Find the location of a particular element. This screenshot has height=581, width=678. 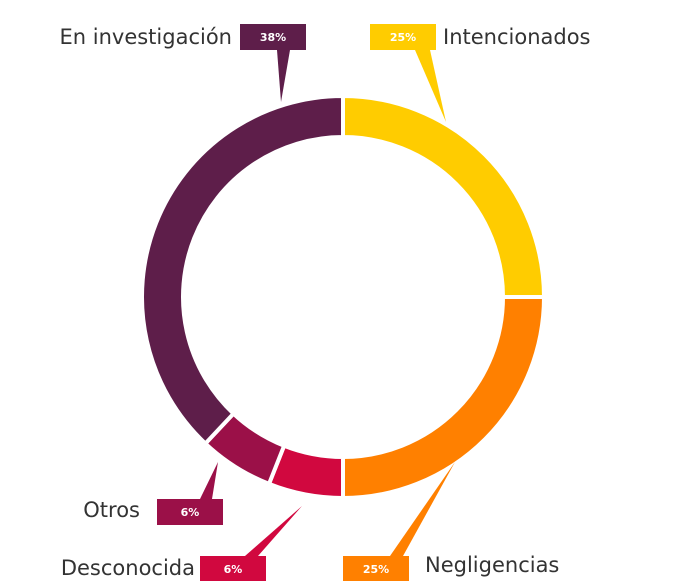

category-label: Negligencias is located at coordinates (492, 565).